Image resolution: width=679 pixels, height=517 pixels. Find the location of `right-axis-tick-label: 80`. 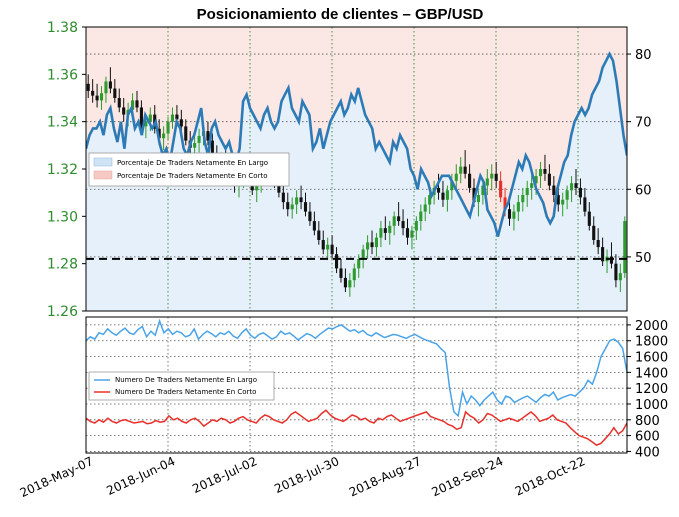

right-axis-tick-label: 80 is located at coordinates (643, 55).